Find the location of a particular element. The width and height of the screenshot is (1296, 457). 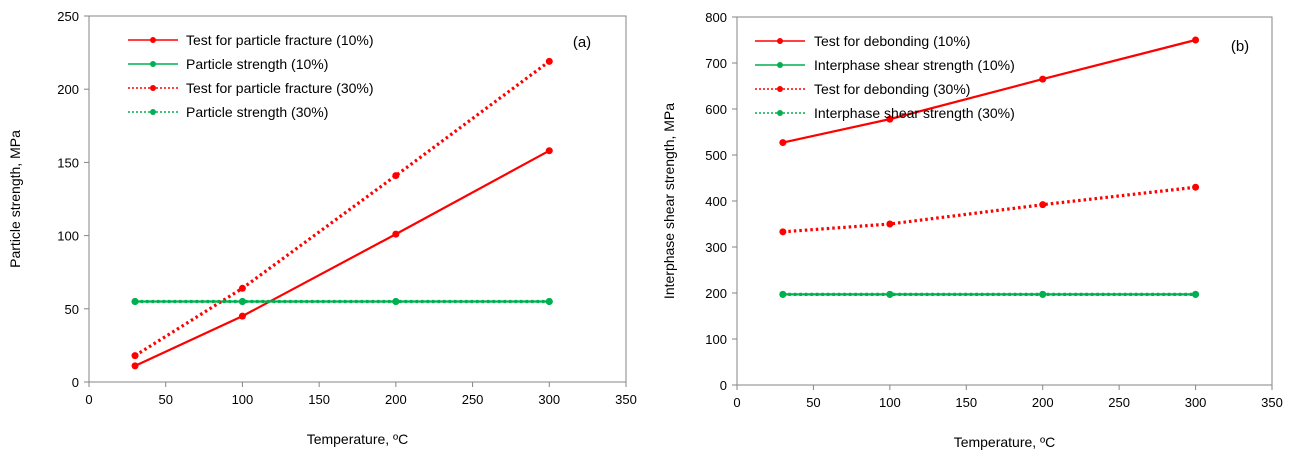

y-tick-label: 700 is located at coordinates (716, 63).